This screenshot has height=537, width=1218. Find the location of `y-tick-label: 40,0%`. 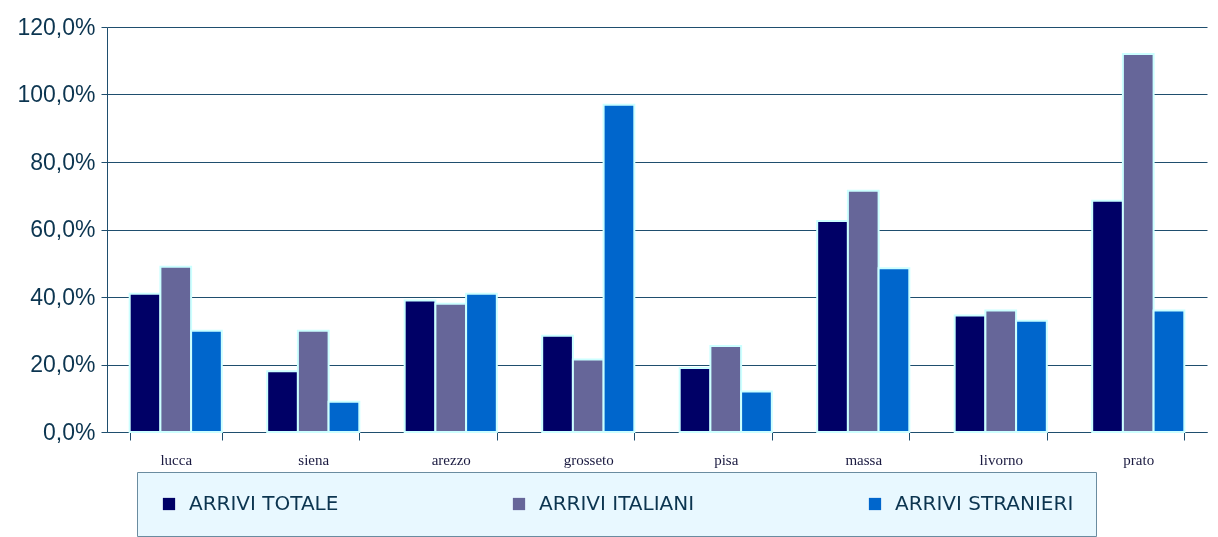

y-tick-label: 40,0% is located at coordinates (63, 296).